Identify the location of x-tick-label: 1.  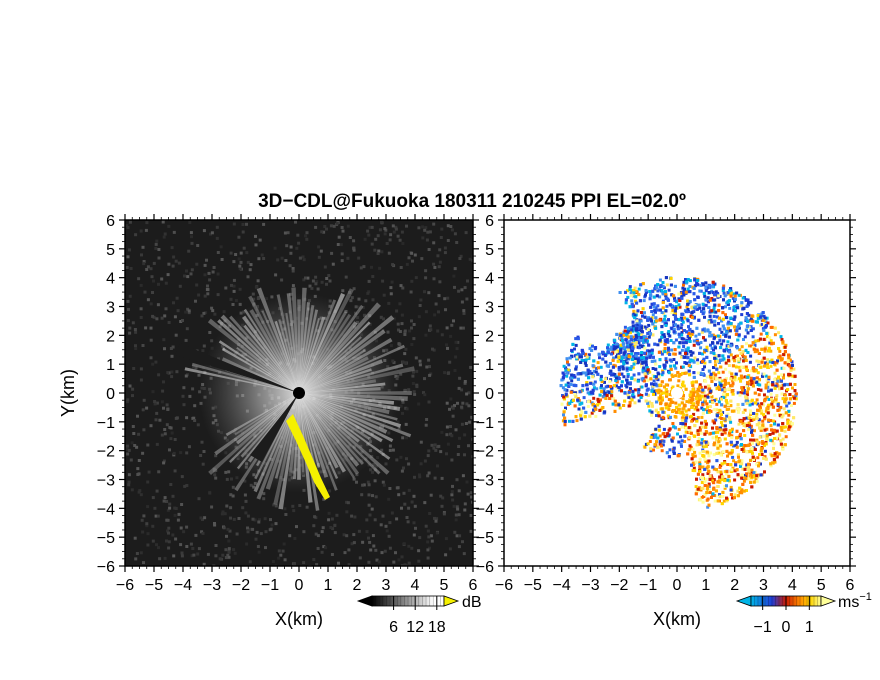
(328, 585).